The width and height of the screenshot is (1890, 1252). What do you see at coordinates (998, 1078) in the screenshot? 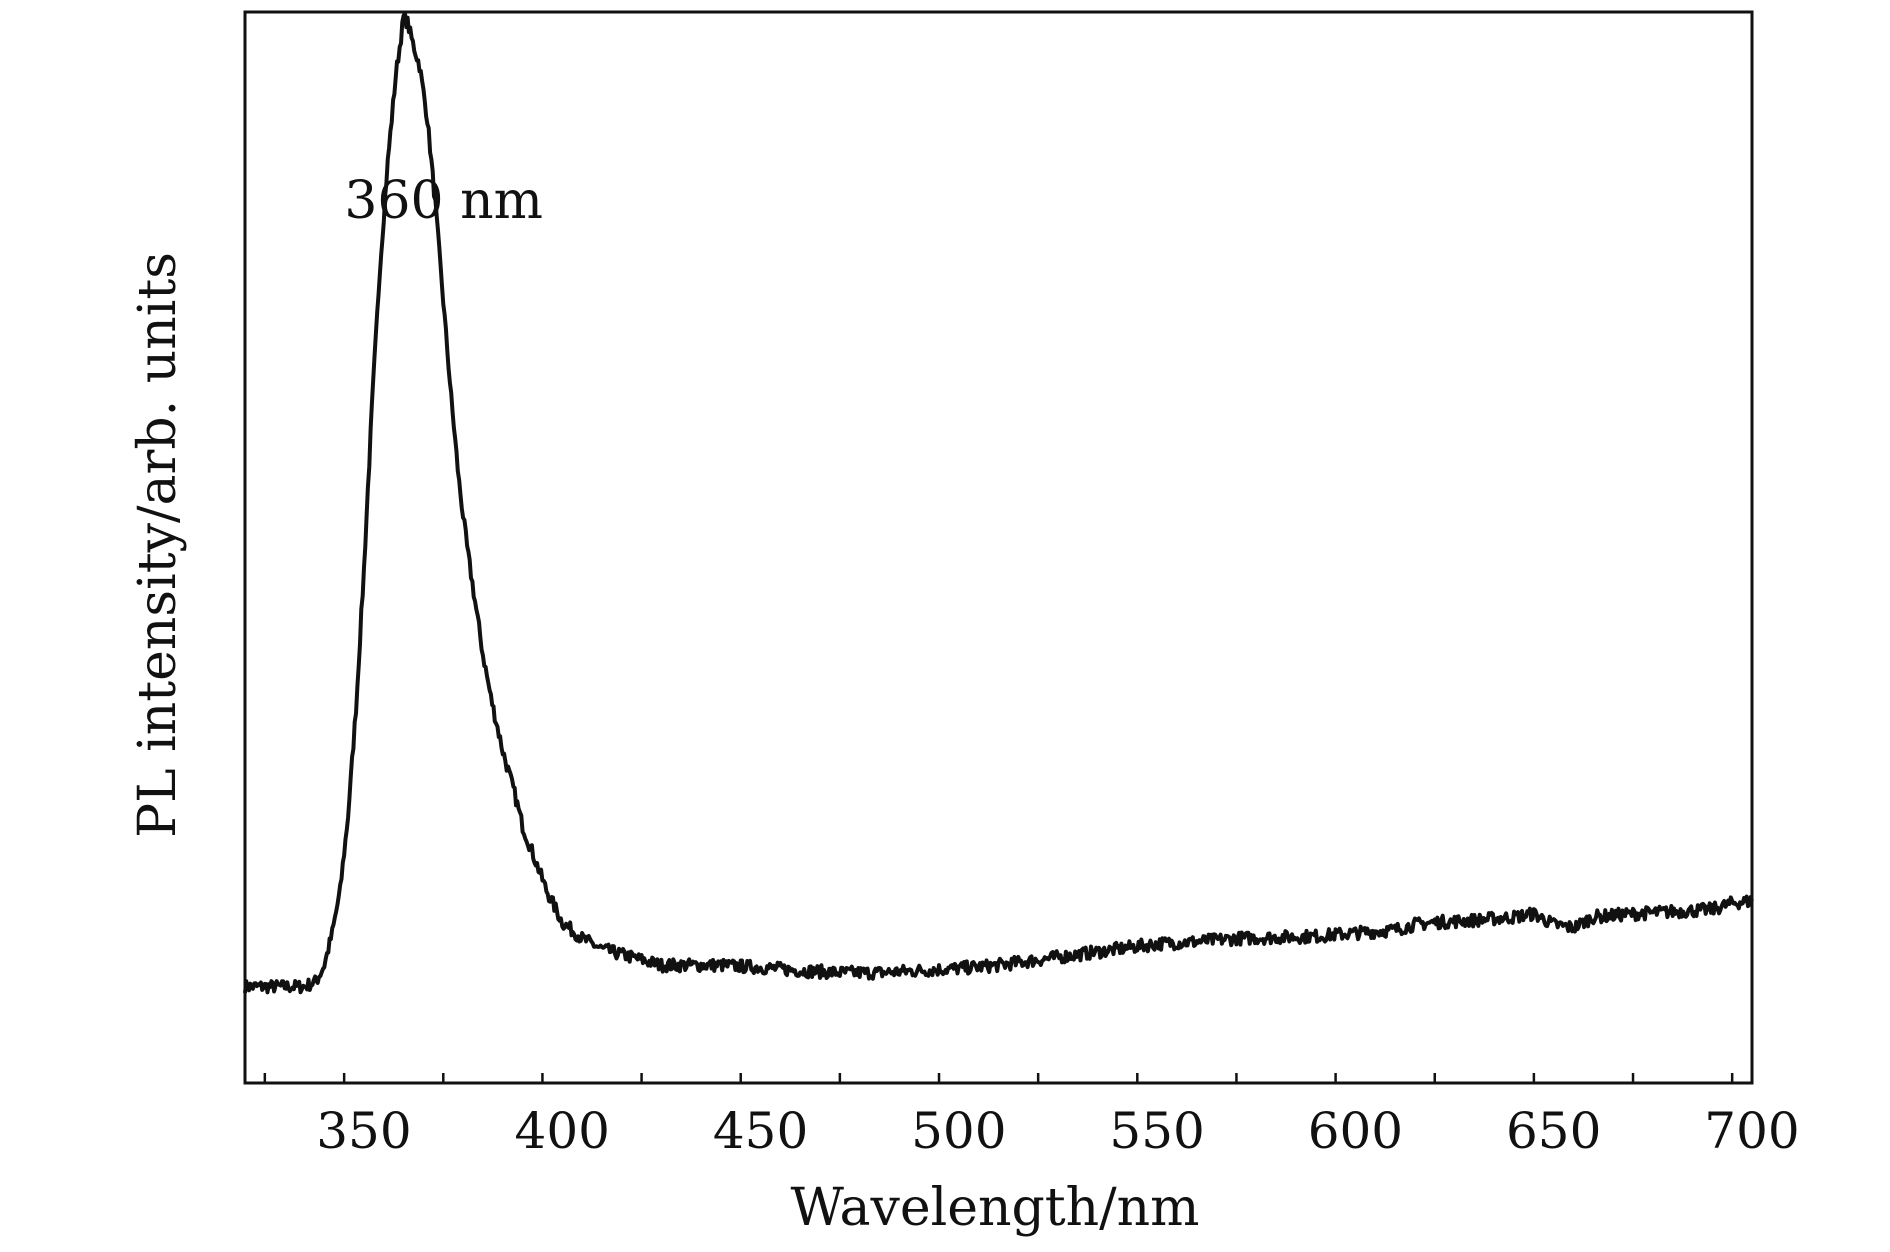
I see `x-ticks-group` at bounding box center [998, 1078].